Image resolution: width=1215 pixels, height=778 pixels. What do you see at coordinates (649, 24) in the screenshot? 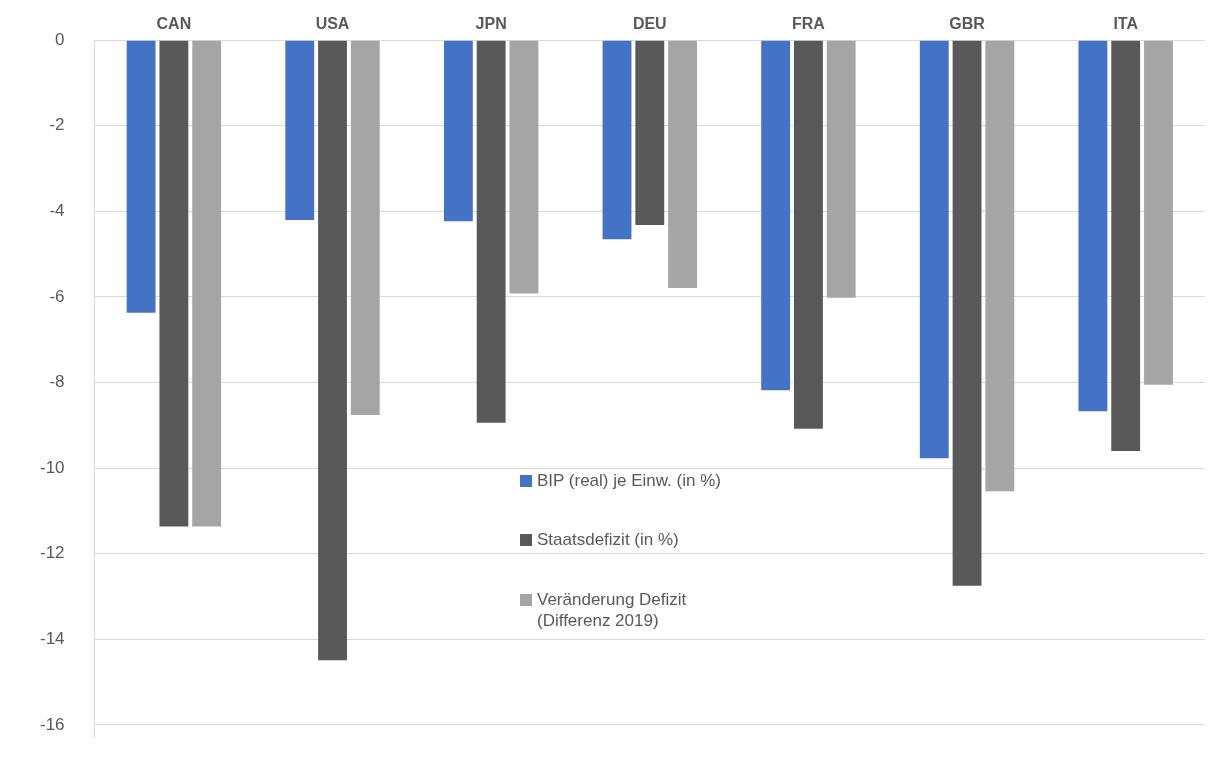
I see `x-tick-label: DEU` at bounding box center [649, 24].